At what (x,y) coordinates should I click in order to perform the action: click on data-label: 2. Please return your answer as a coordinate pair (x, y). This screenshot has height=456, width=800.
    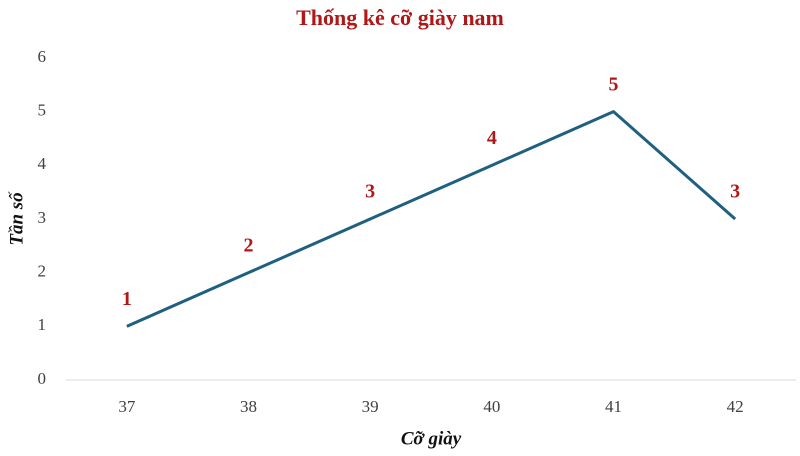
    Looking at the image, I should click on (249, 245).